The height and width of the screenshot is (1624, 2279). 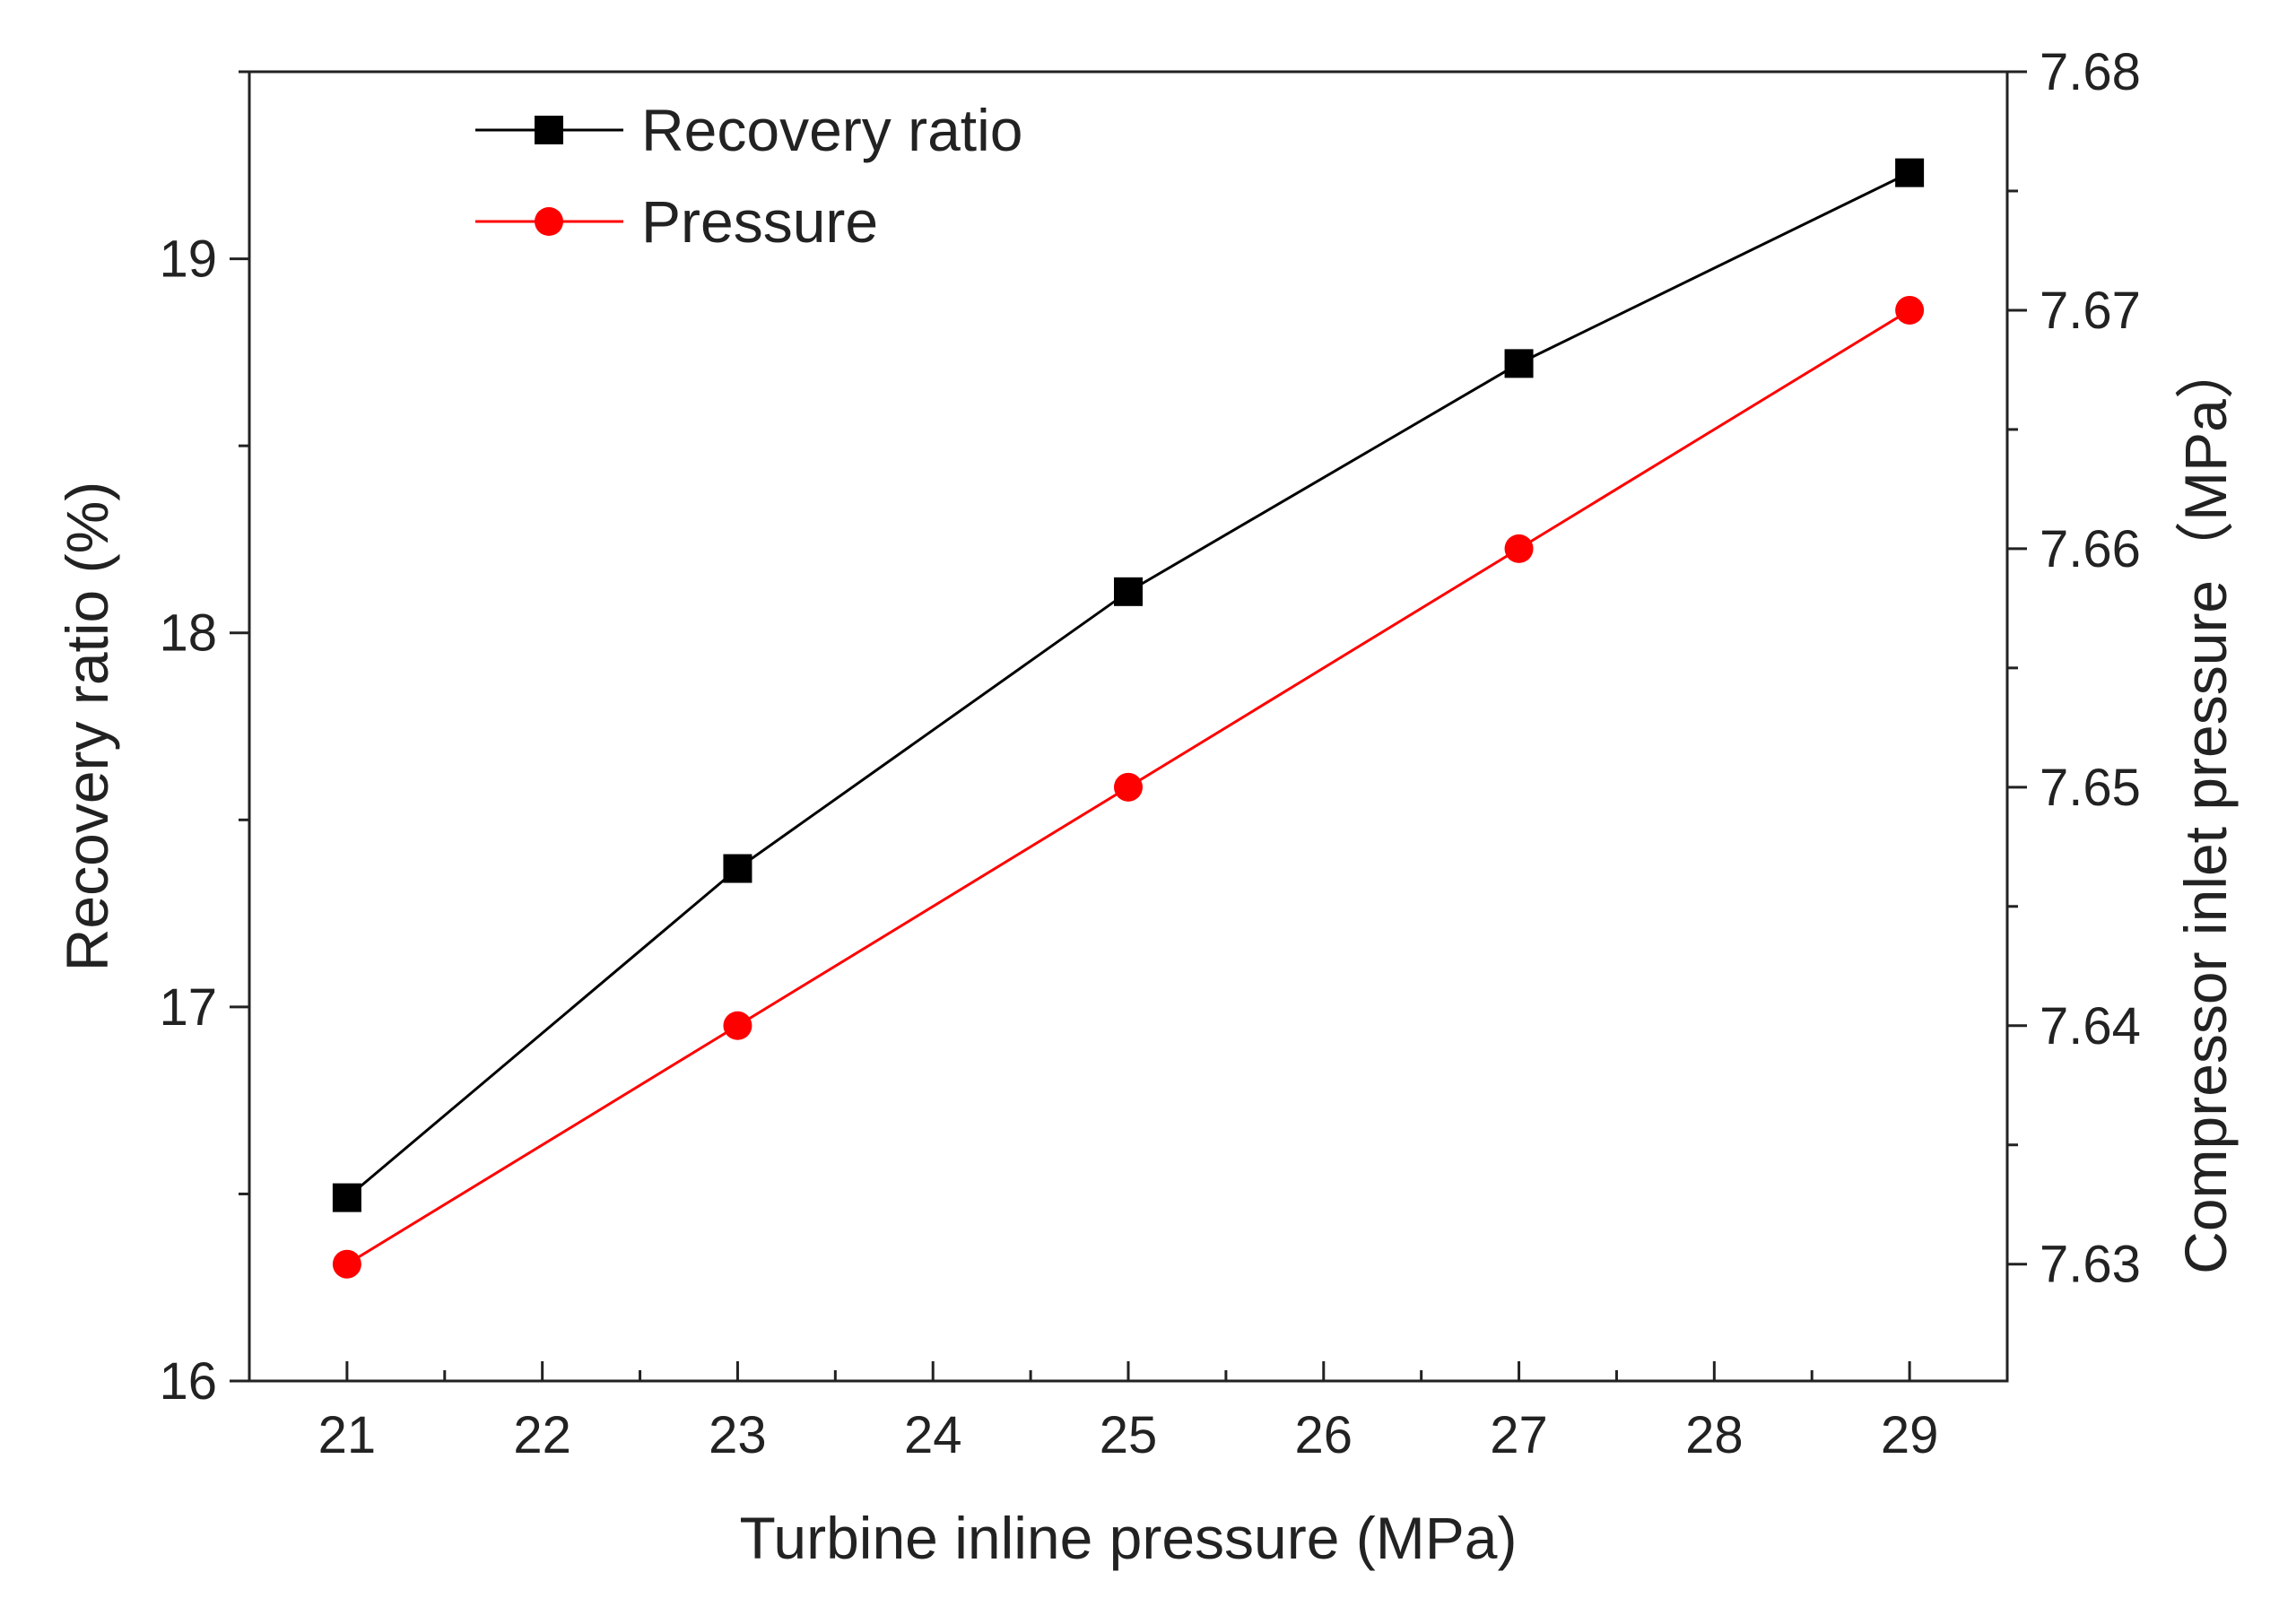 I want to click on x-tick-label-24: 24, so click(x=933, y=1435).